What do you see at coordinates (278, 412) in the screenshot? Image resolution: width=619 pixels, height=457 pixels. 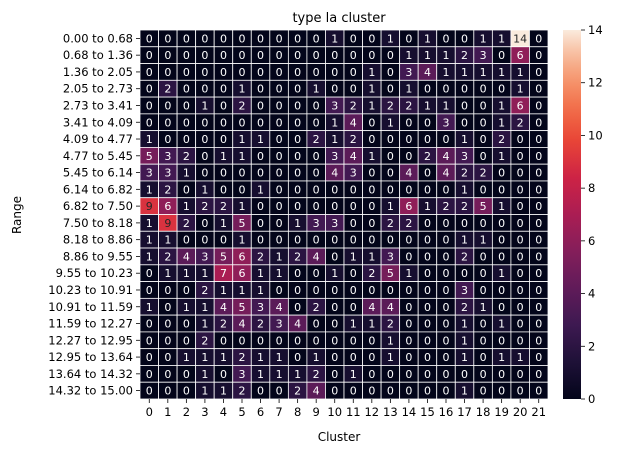 I see `x-tick-label: 7` at bounding box center [278, 412].